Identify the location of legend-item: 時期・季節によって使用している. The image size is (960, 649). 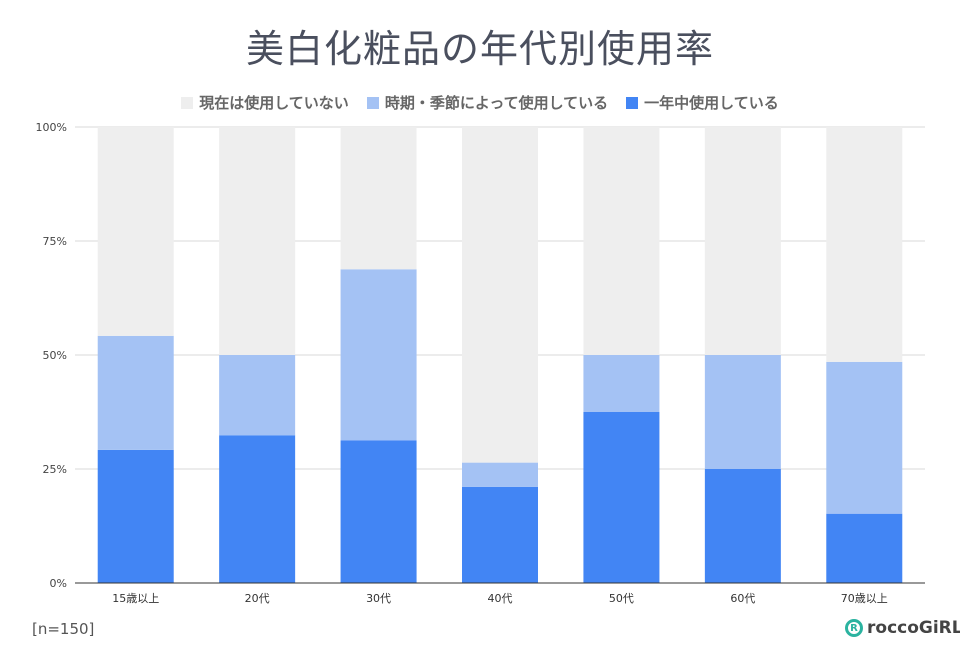
(487, 102).